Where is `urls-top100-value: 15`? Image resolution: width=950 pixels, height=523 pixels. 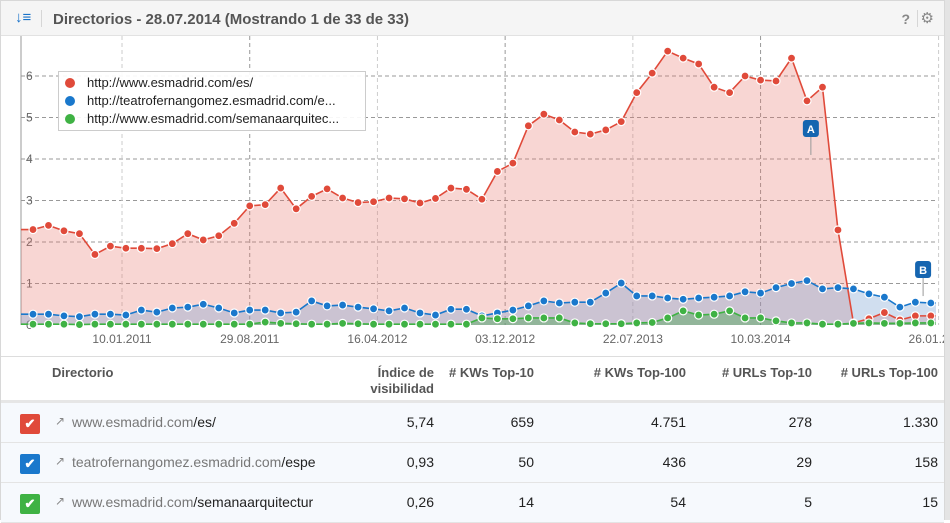
urls-top100-value: 15 is located at coordinates (930, 502).